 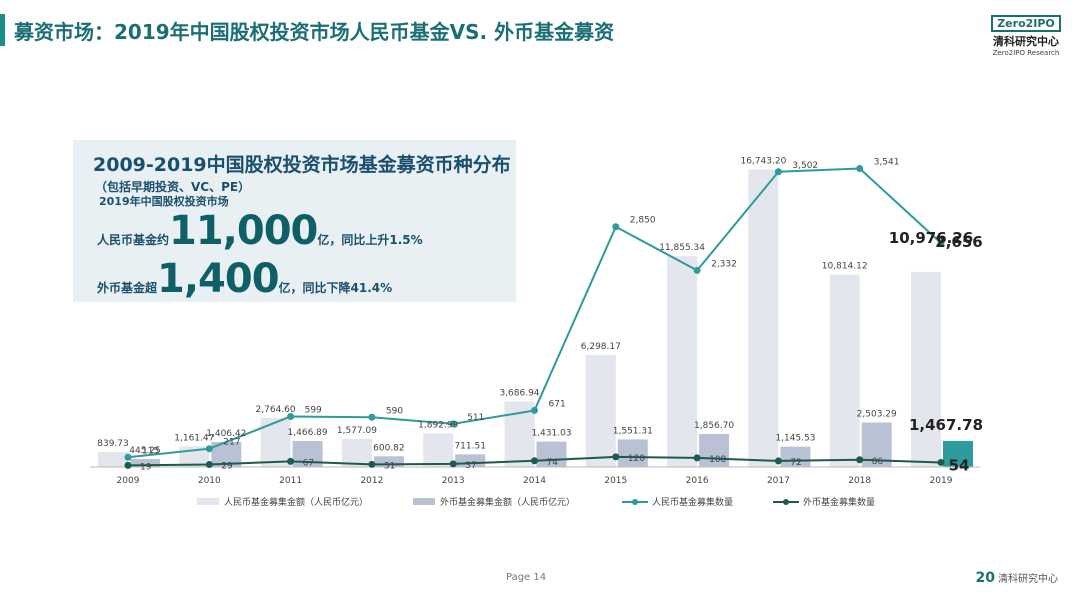 What do you see at coordinates (636, 459) in the screenshot?
I see `fx-count-label-2015: 120` at bounding box center [636, 459].